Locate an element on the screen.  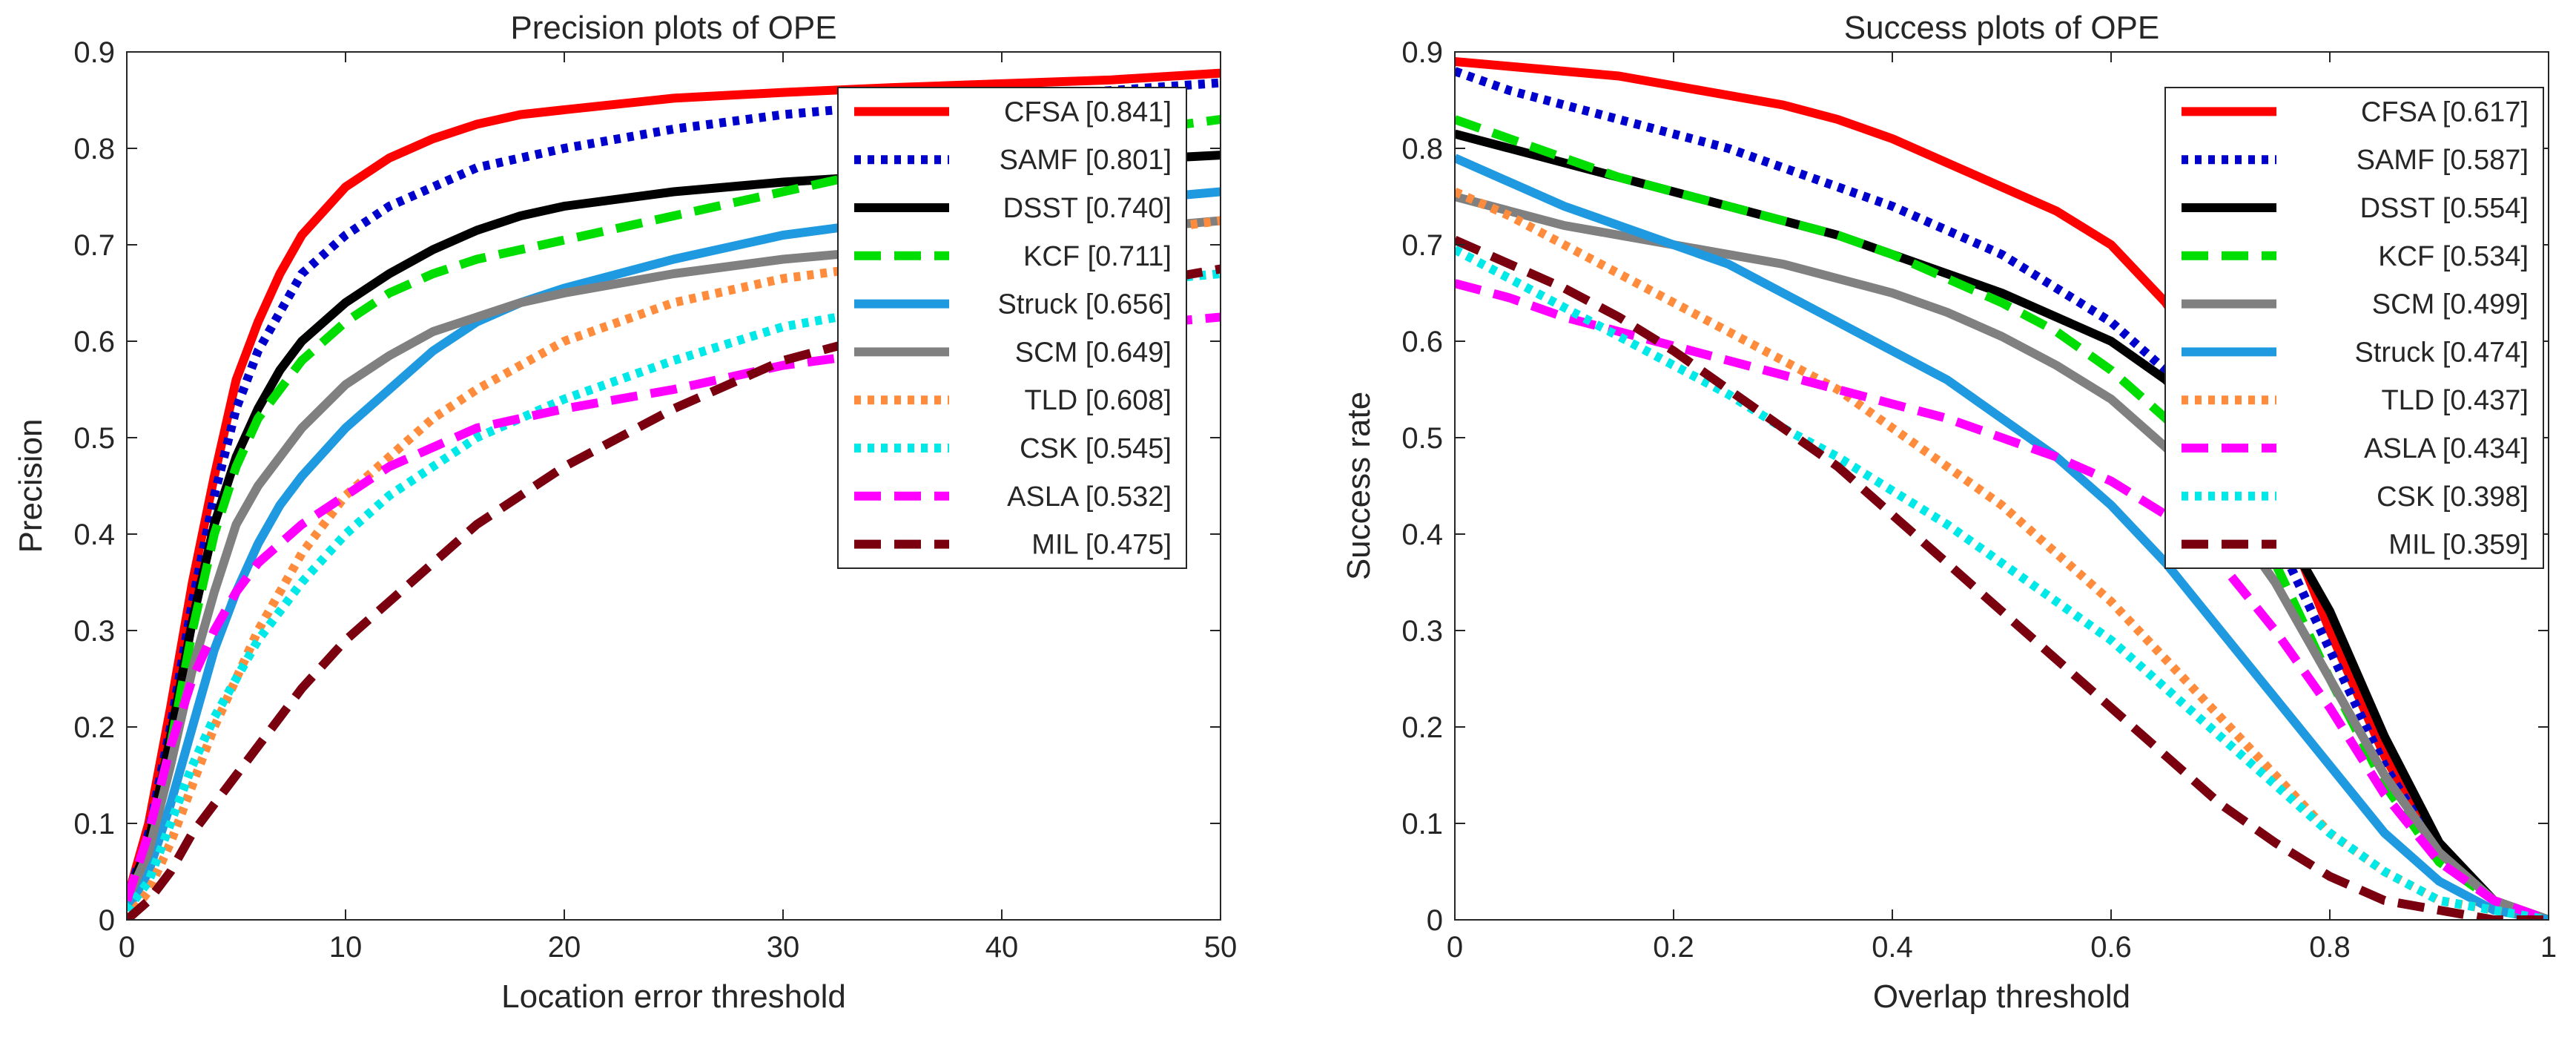
legend-label-samf: SAMF [0.587] is located at coordinates (2443, 161).